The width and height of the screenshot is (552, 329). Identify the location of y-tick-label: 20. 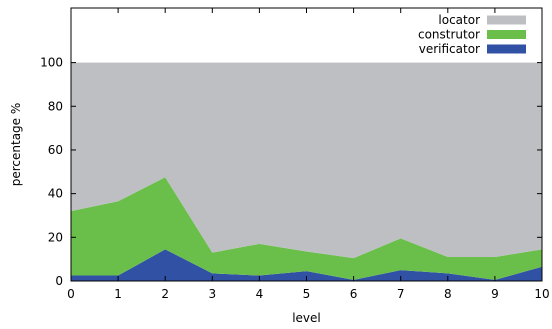
(55, 237).